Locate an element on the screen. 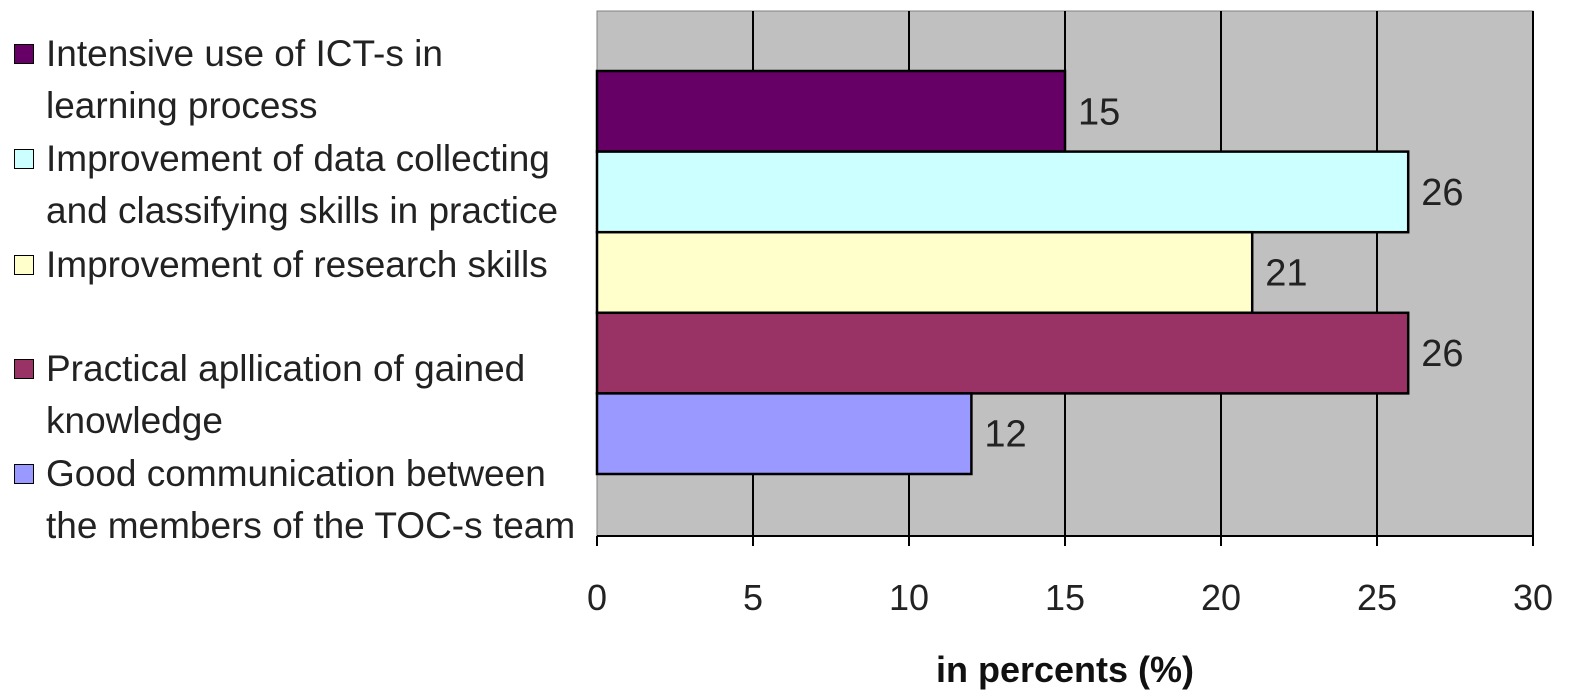 Image resolution: width=1574 pixels, height=693 pixels. legend-label: Improvement of research skills is located at coordinates (297, 264).